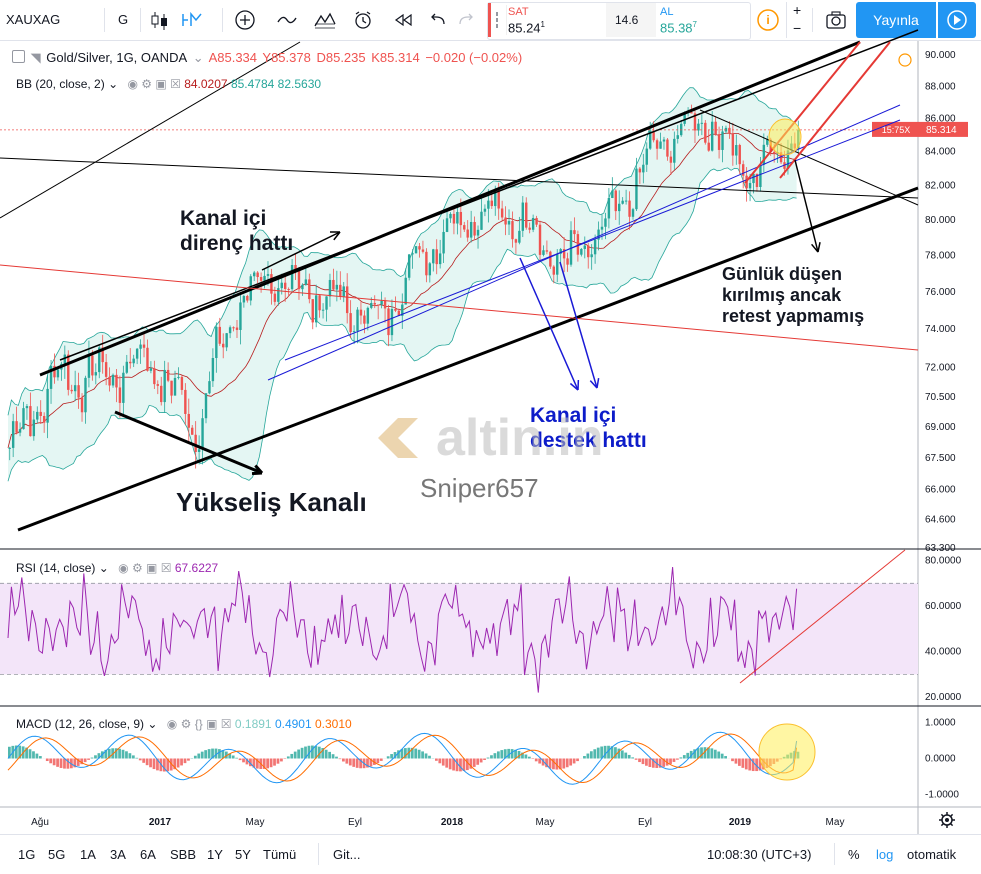 The width and height of the screenshot is (981, 874). Describe the element at coordinates (286, 57) in the screenshot. I see `legend-high: Y85.378` at that location.